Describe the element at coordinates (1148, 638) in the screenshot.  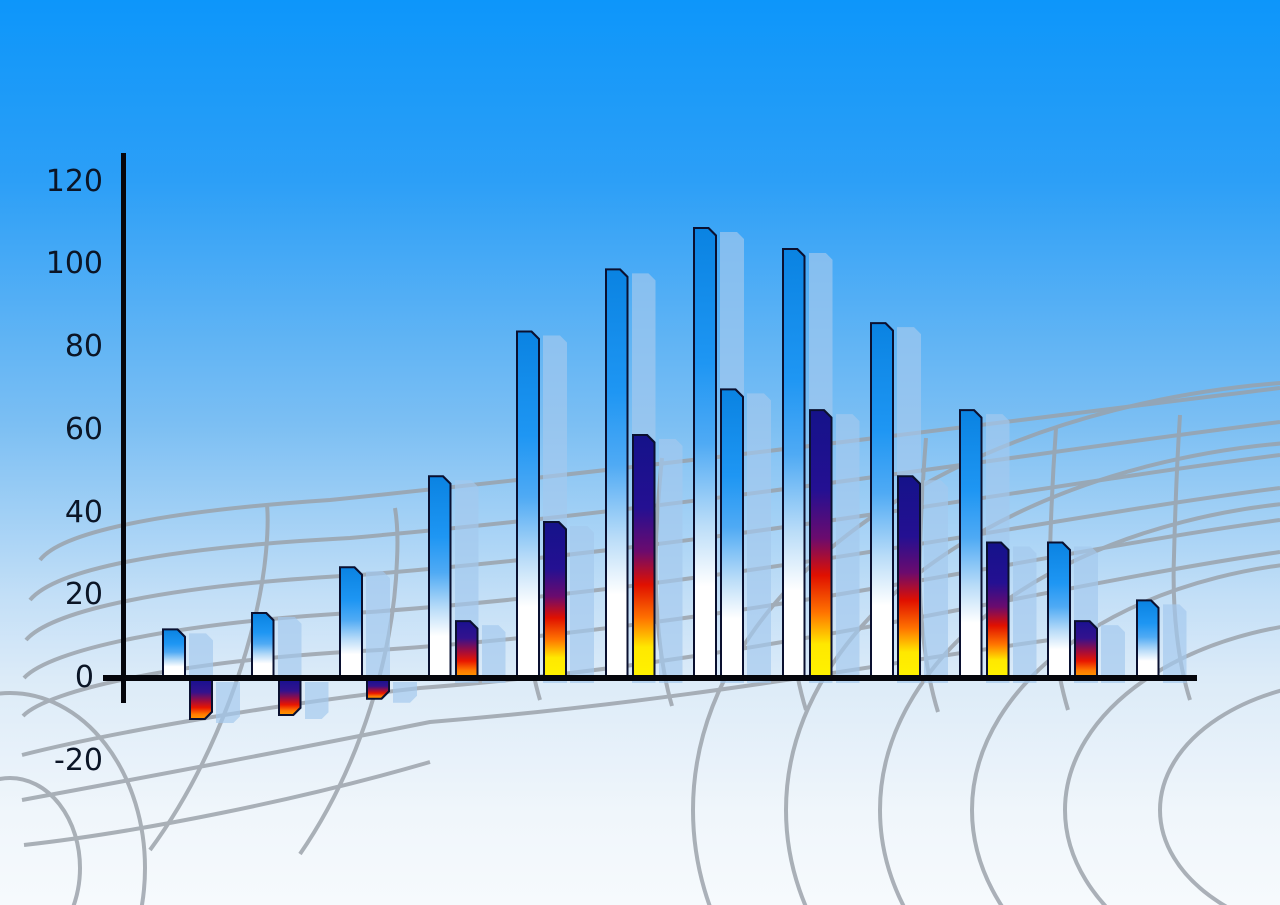
I see `bar-december-primary` at that location.